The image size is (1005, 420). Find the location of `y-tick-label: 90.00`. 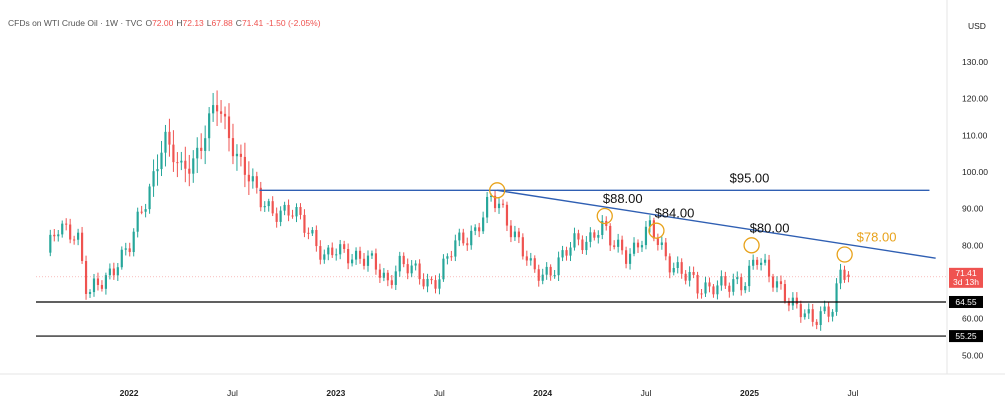

y-tick-label: 90.00 is located at coordinates (973, 209).